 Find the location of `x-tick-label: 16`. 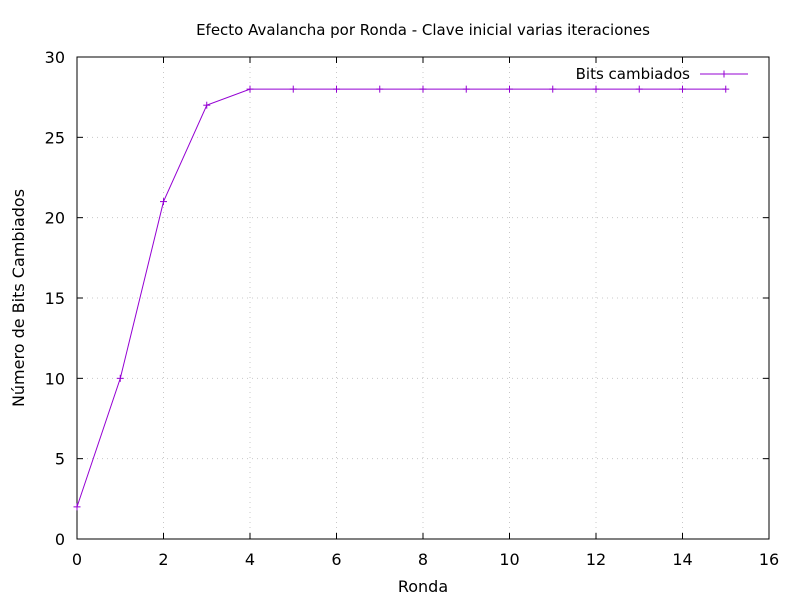

x-tick-label: 16 is located at coordinates (769, 559).